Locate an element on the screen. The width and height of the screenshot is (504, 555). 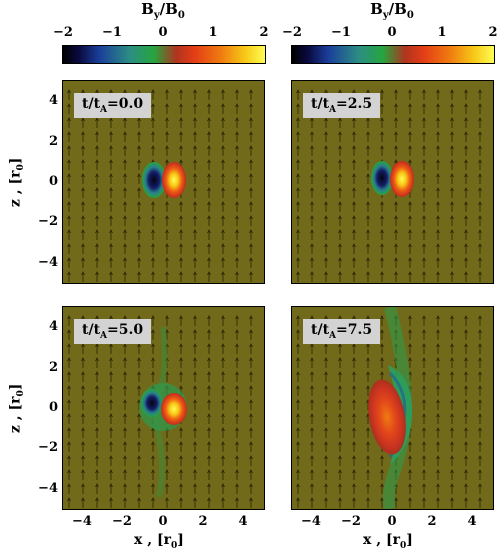
time-label: t/tA=5.0 is located at coordinates (113, 331).